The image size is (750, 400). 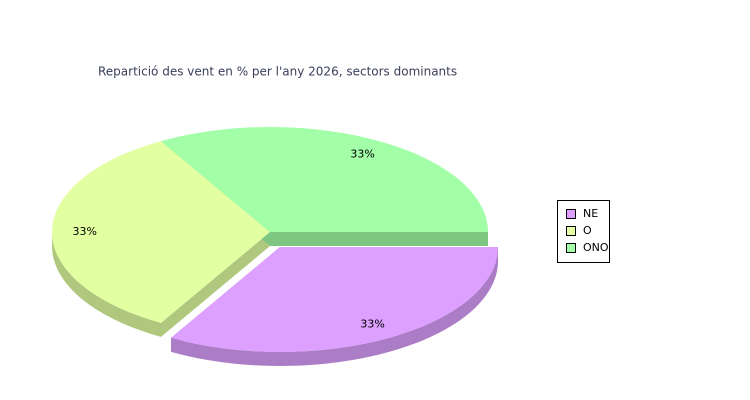 What do you see at coordinates (596, 247) in the screenshot?
I see `legend-label: ONO` at bounding box center [596, 247].